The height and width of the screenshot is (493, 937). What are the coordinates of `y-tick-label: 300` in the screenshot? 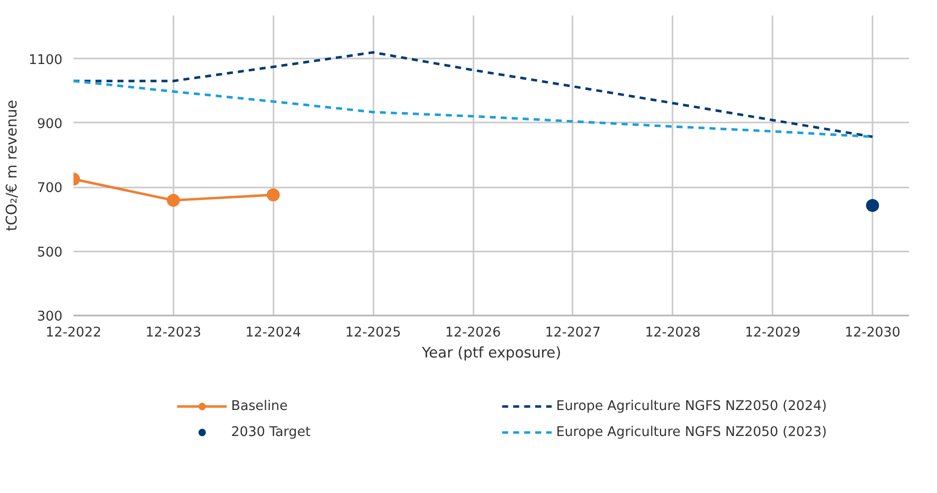 It's located at (50, 317).